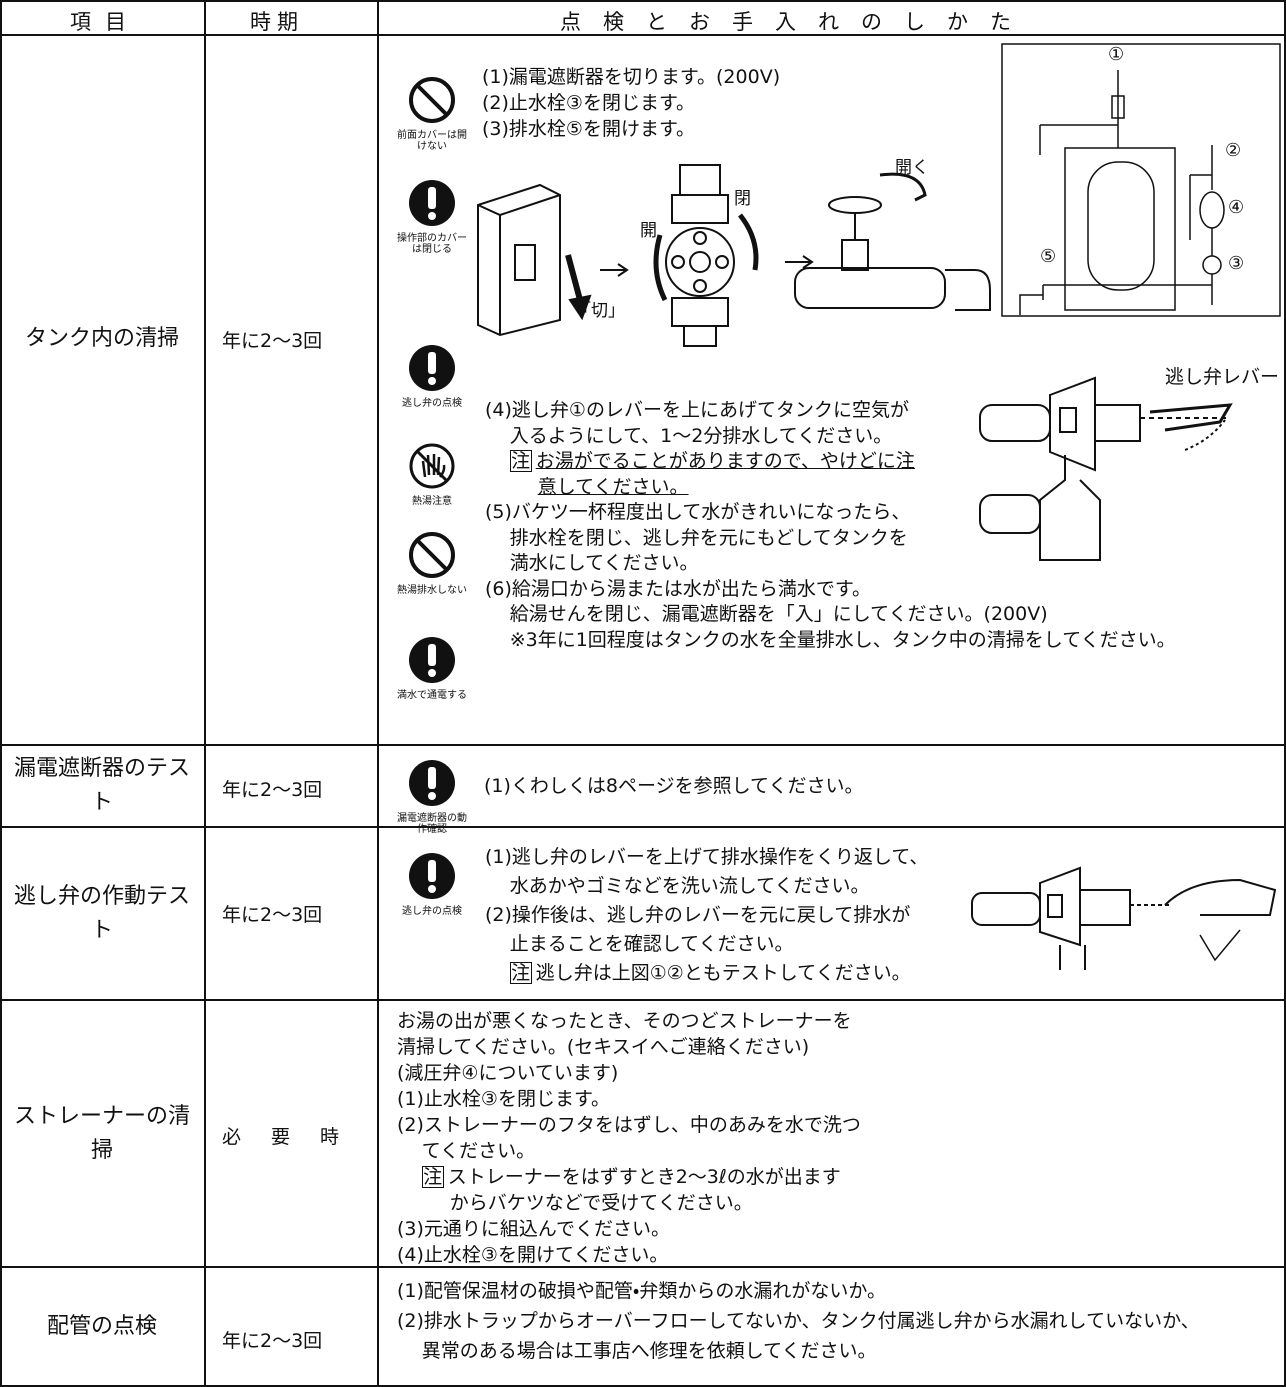 This screenshot has height=1387, width=1286. I want to click on relief-valve-drawing, so click(1124, 918).